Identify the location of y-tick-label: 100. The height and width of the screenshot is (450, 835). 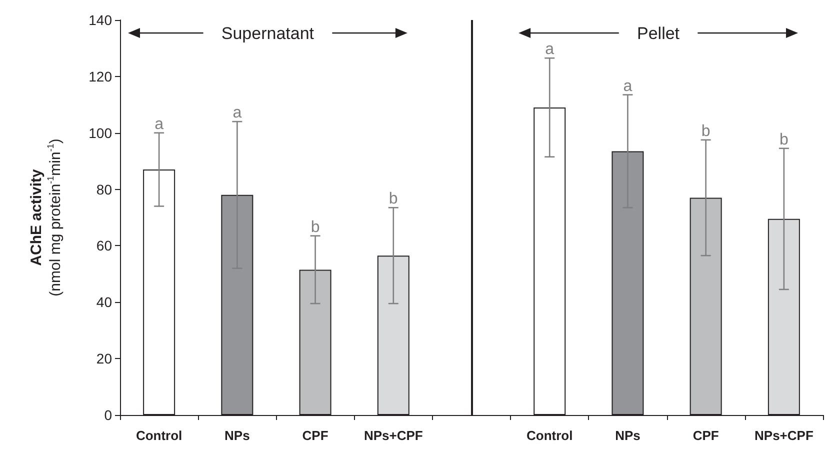
(100, 132).